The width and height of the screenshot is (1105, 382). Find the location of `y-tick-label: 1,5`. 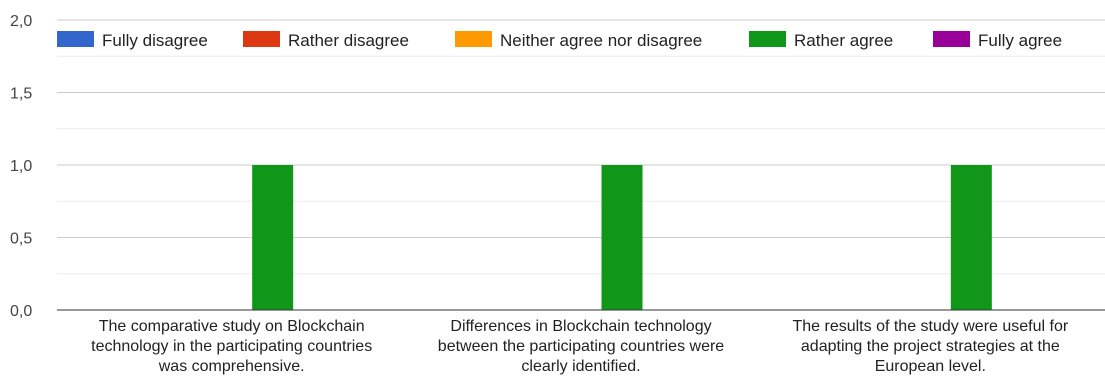

y-tick-label: 1,5 is located at coordinates (21, 94).